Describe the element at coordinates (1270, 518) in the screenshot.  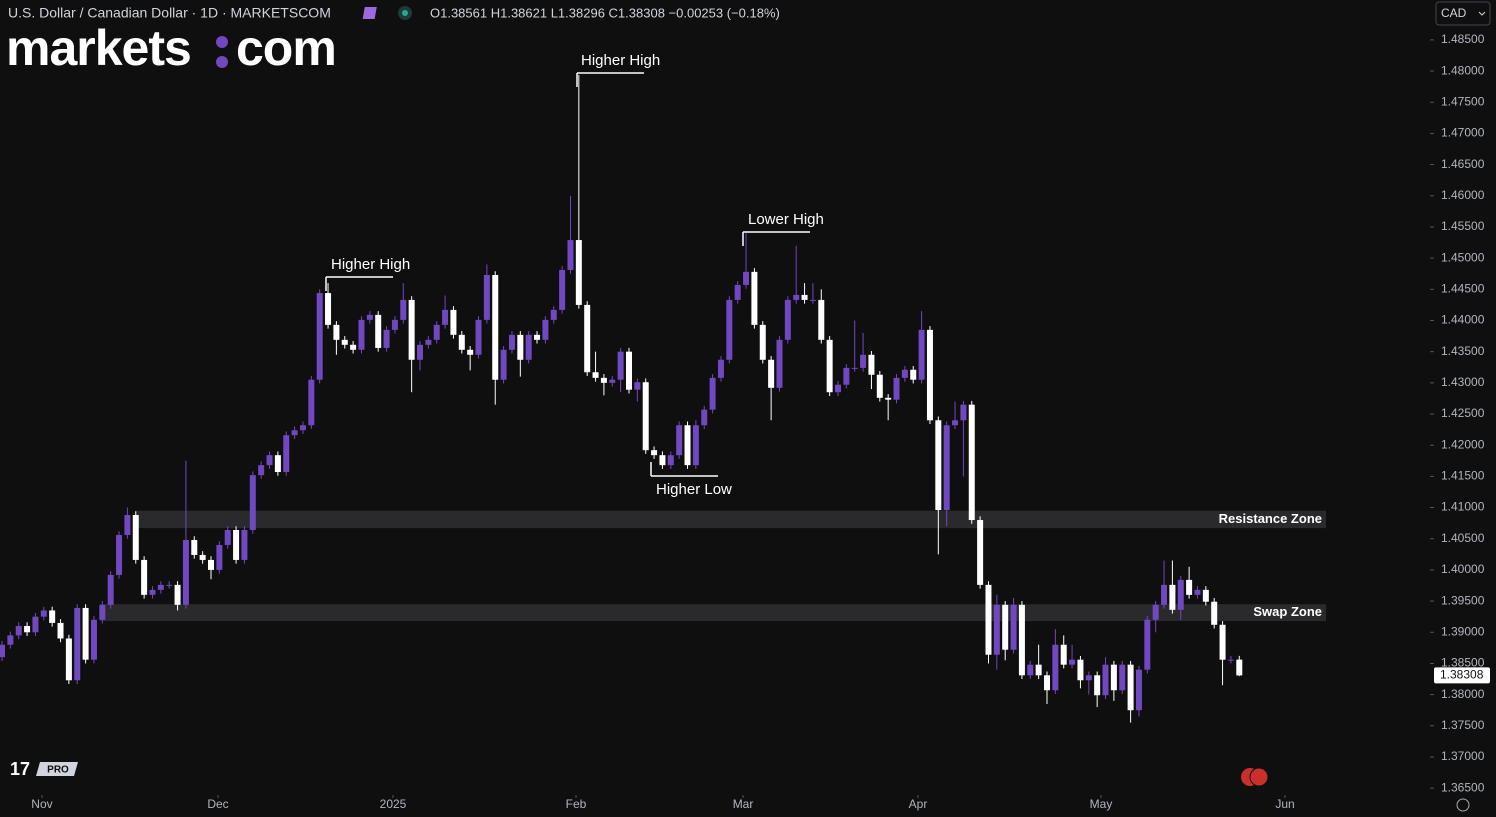
I see `zone-label: Resistance Zone` at that location.